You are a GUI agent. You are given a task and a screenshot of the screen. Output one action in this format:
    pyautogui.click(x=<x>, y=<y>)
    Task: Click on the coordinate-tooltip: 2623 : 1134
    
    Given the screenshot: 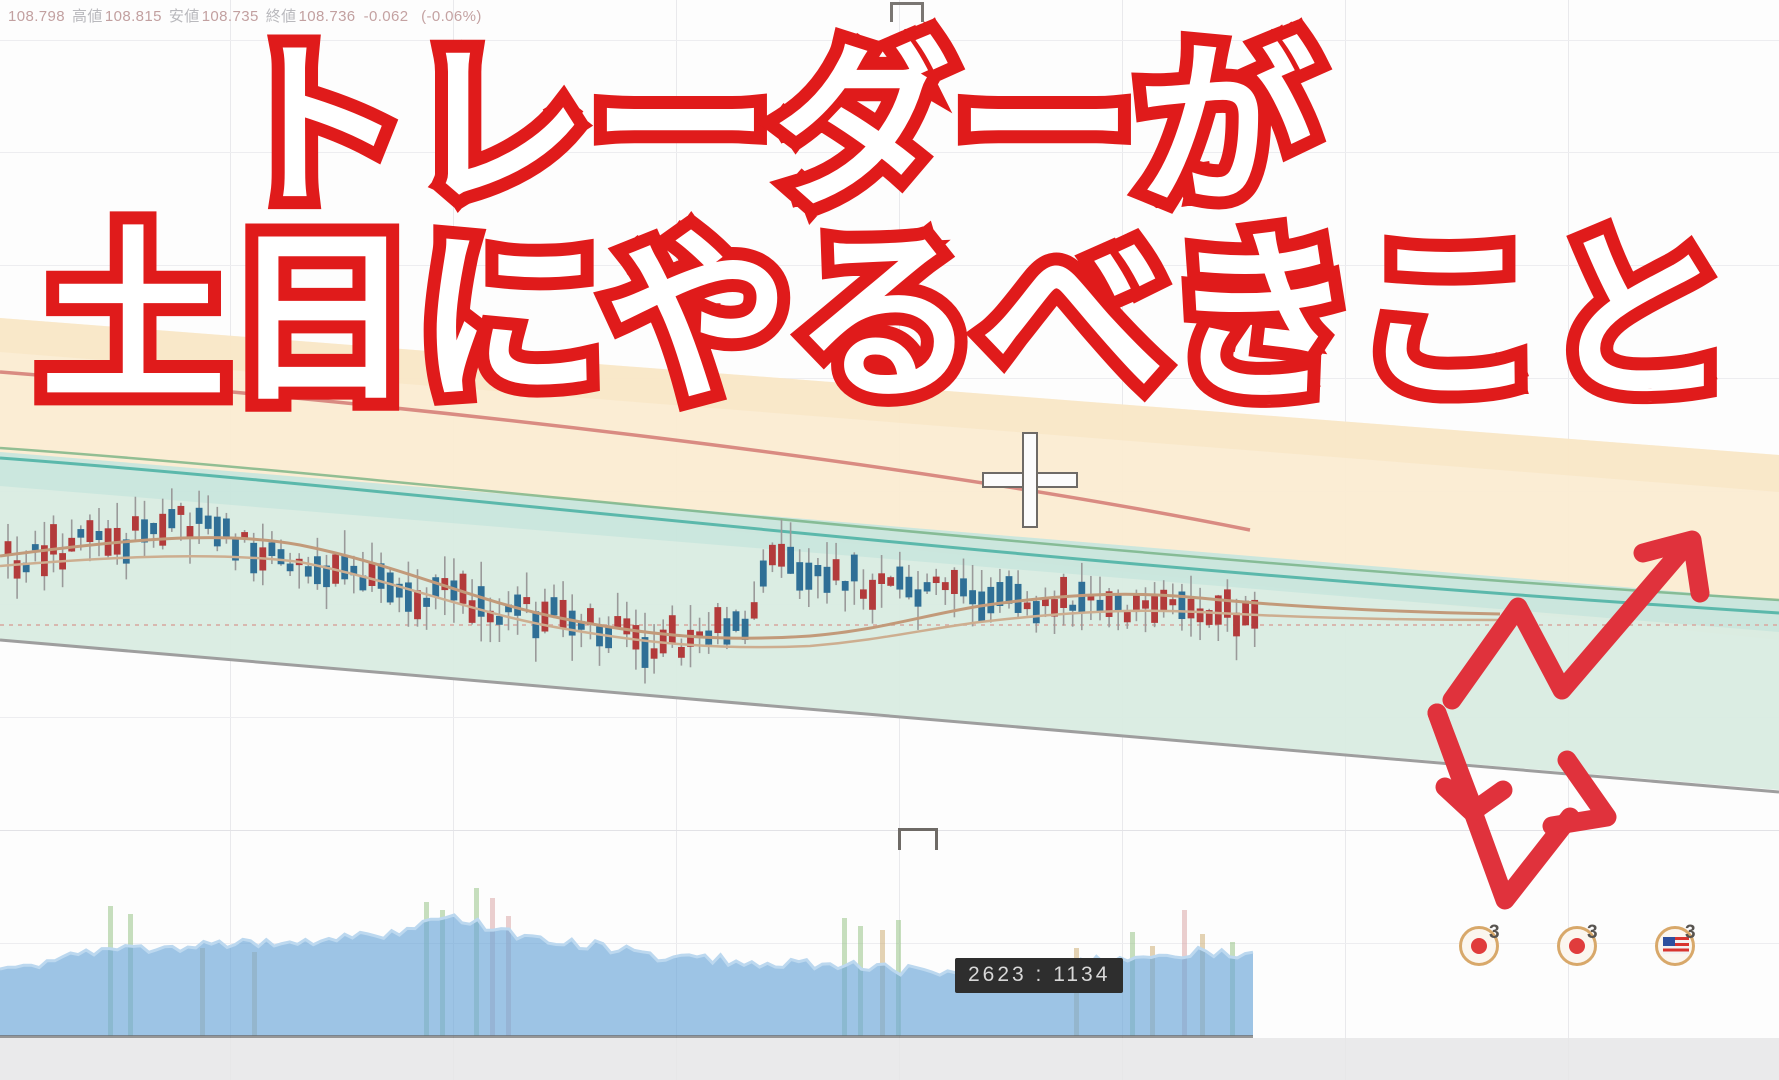 What is the action you would take?
    pyautogui.click(x=1039, y=975)
    